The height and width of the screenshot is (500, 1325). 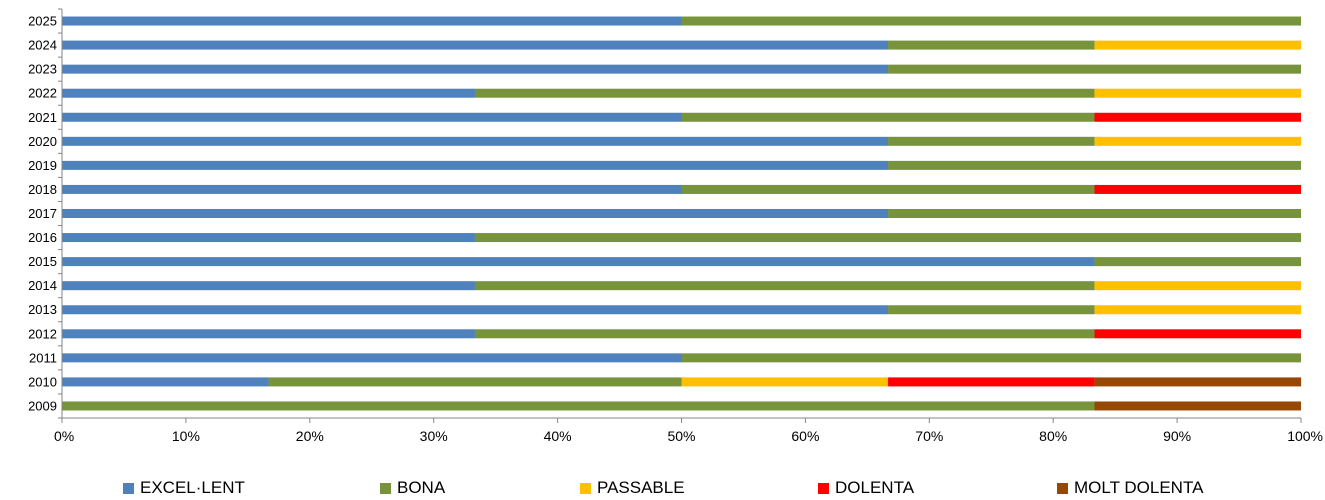 What do you see at coordinates (42, 333) in the screenshot?
I see `y-tick-label: 2012` at bounding box center [42, 333].